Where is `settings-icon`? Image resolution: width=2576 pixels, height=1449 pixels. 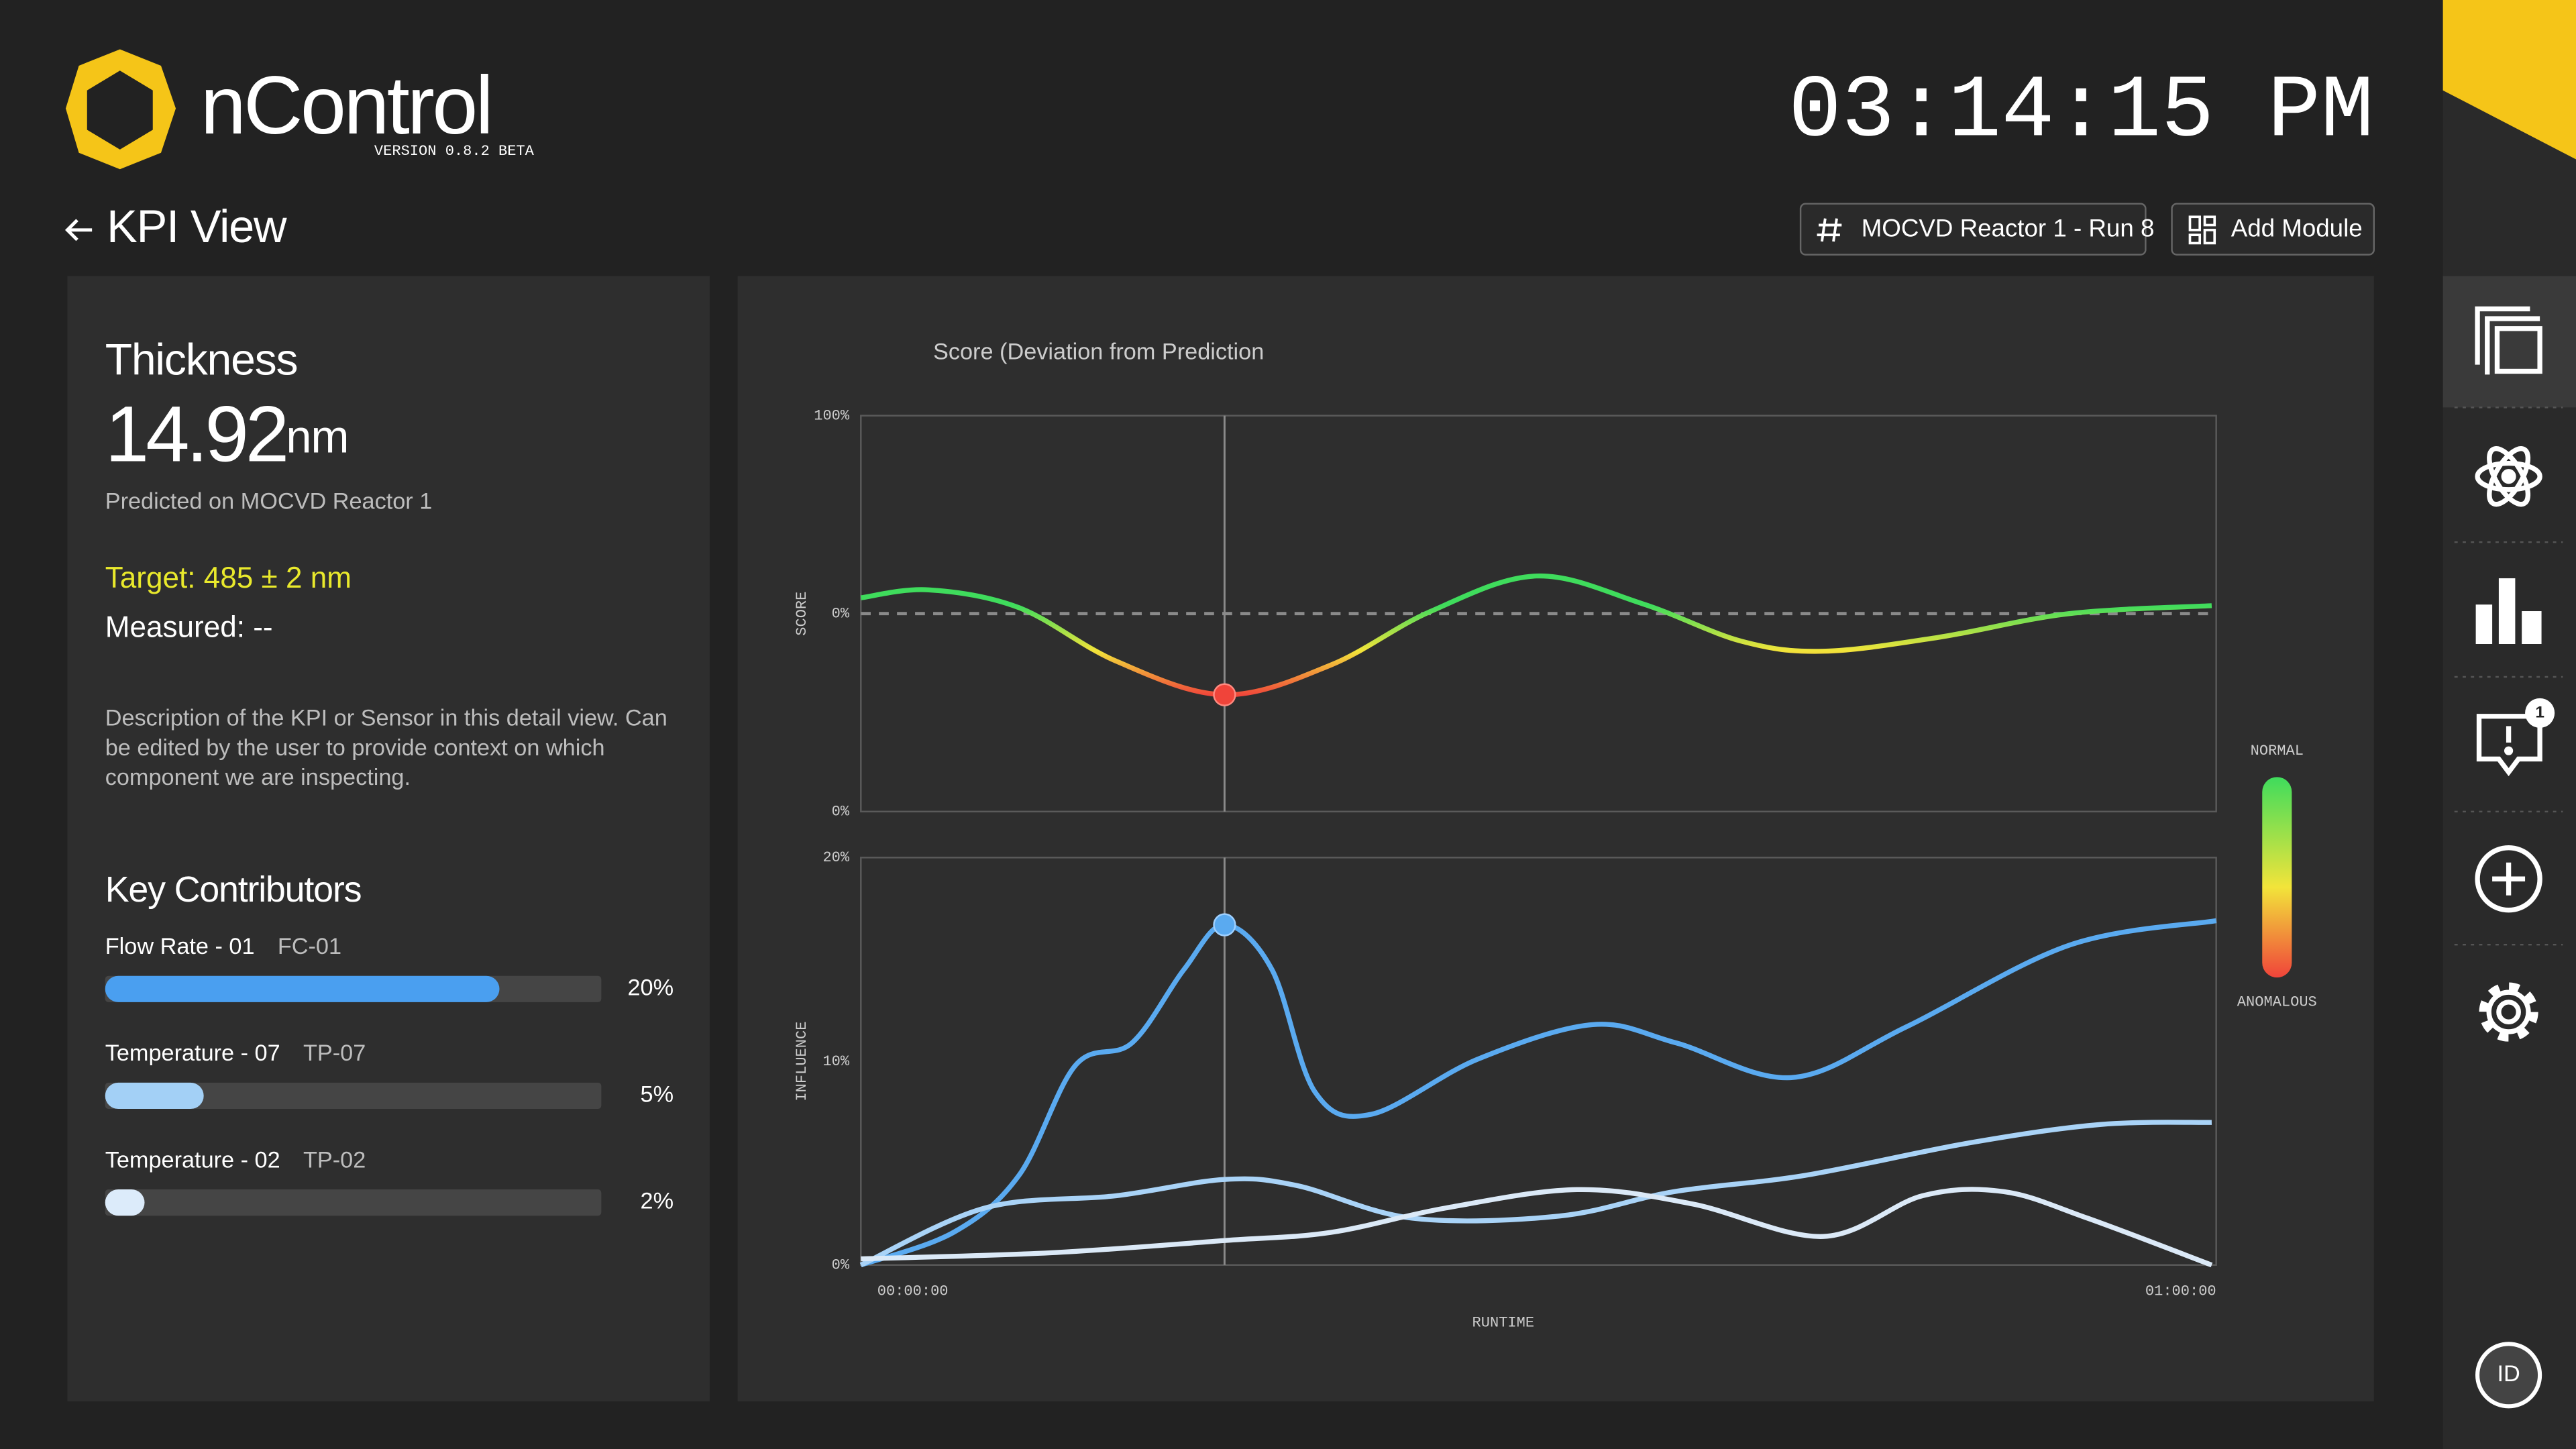 settings-icon is located at coordinates (2508, 1012).